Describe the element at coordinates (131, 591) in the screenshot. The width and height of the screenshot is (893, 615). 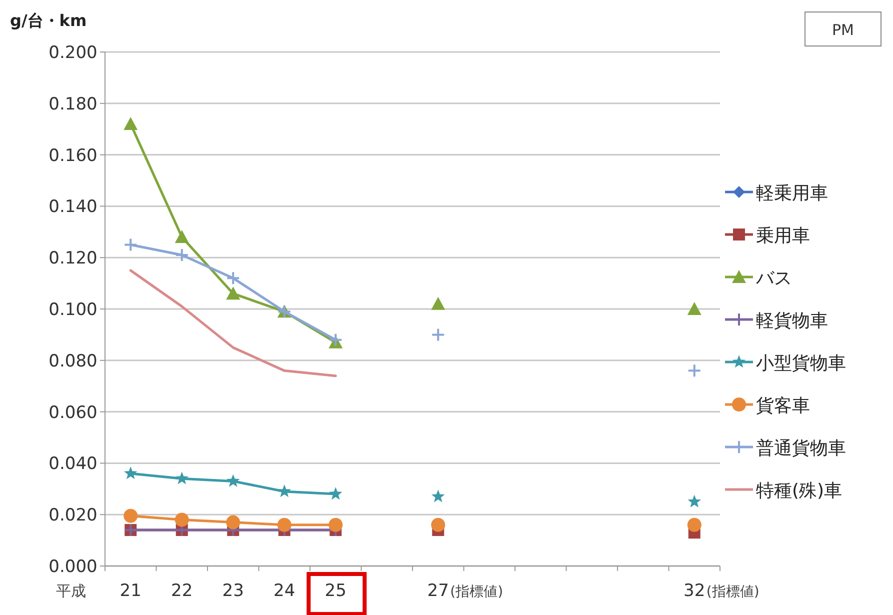
I see `x-tick-label: 21` at that location.